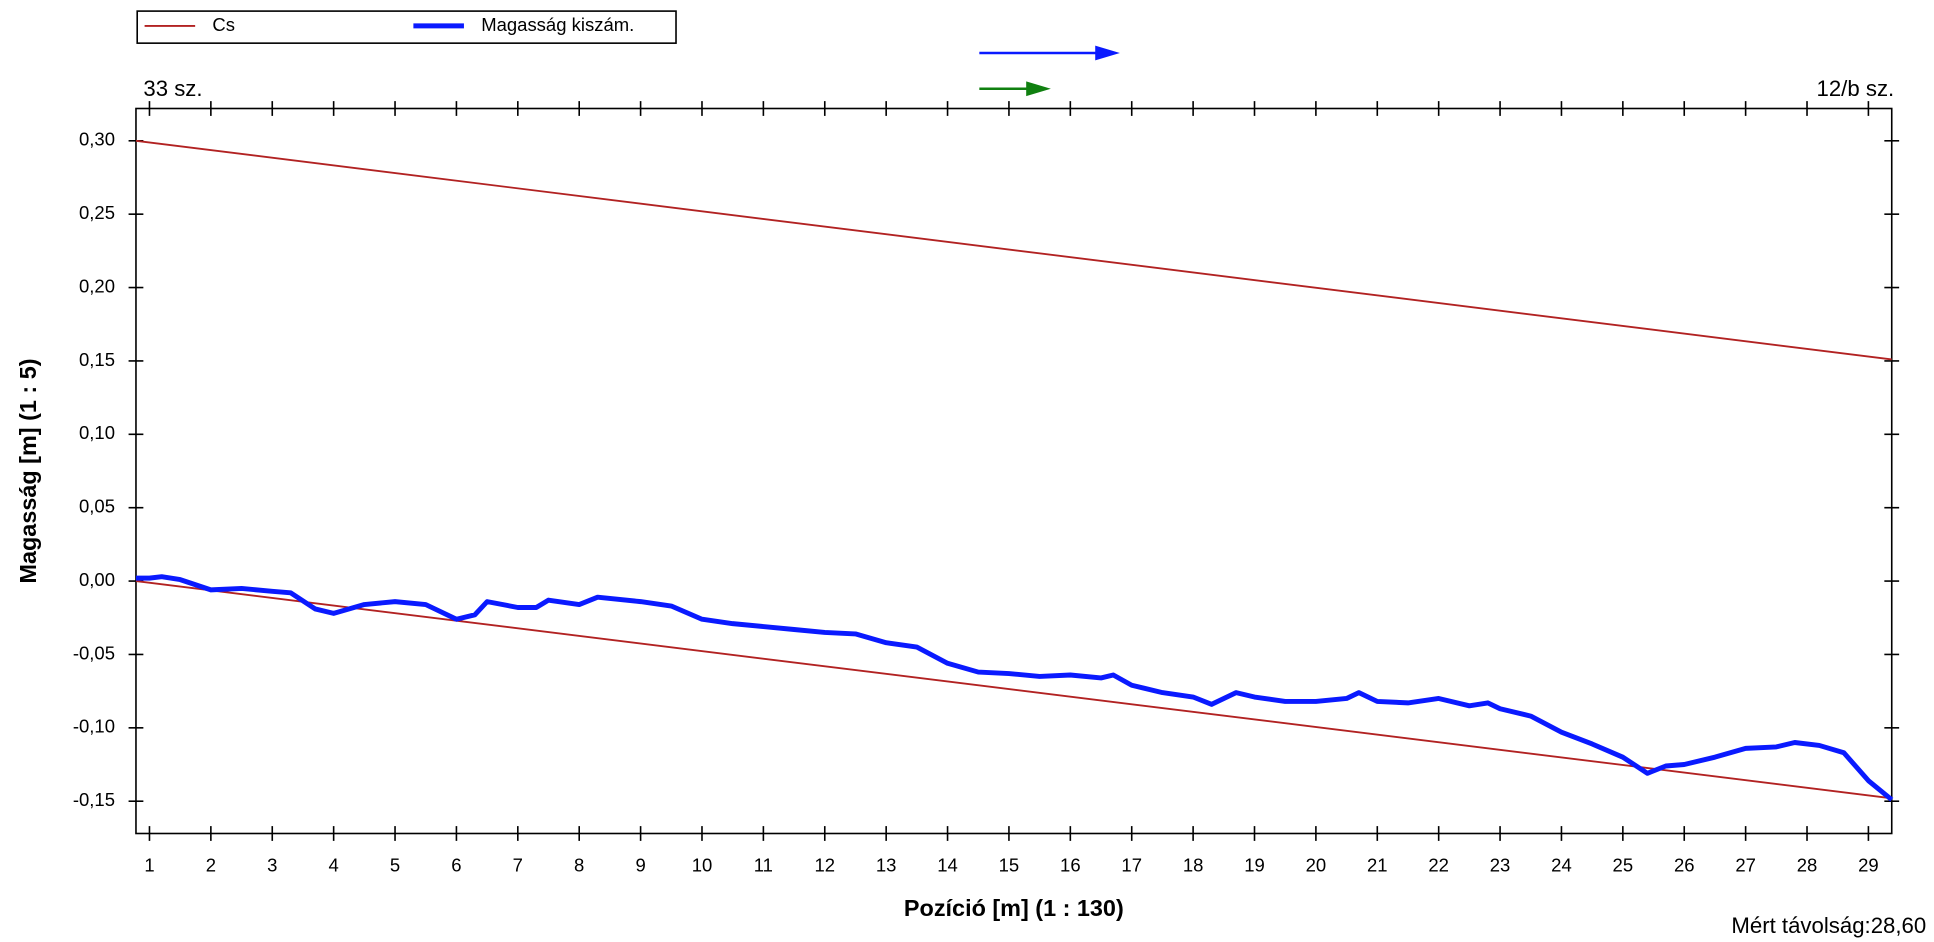 The width and height of the screenshot is (1934, 942). What do you see at coordinates (824, 865) in the screenshot?
I see `x-tick-label: 12` at bounding box center [824, 865].